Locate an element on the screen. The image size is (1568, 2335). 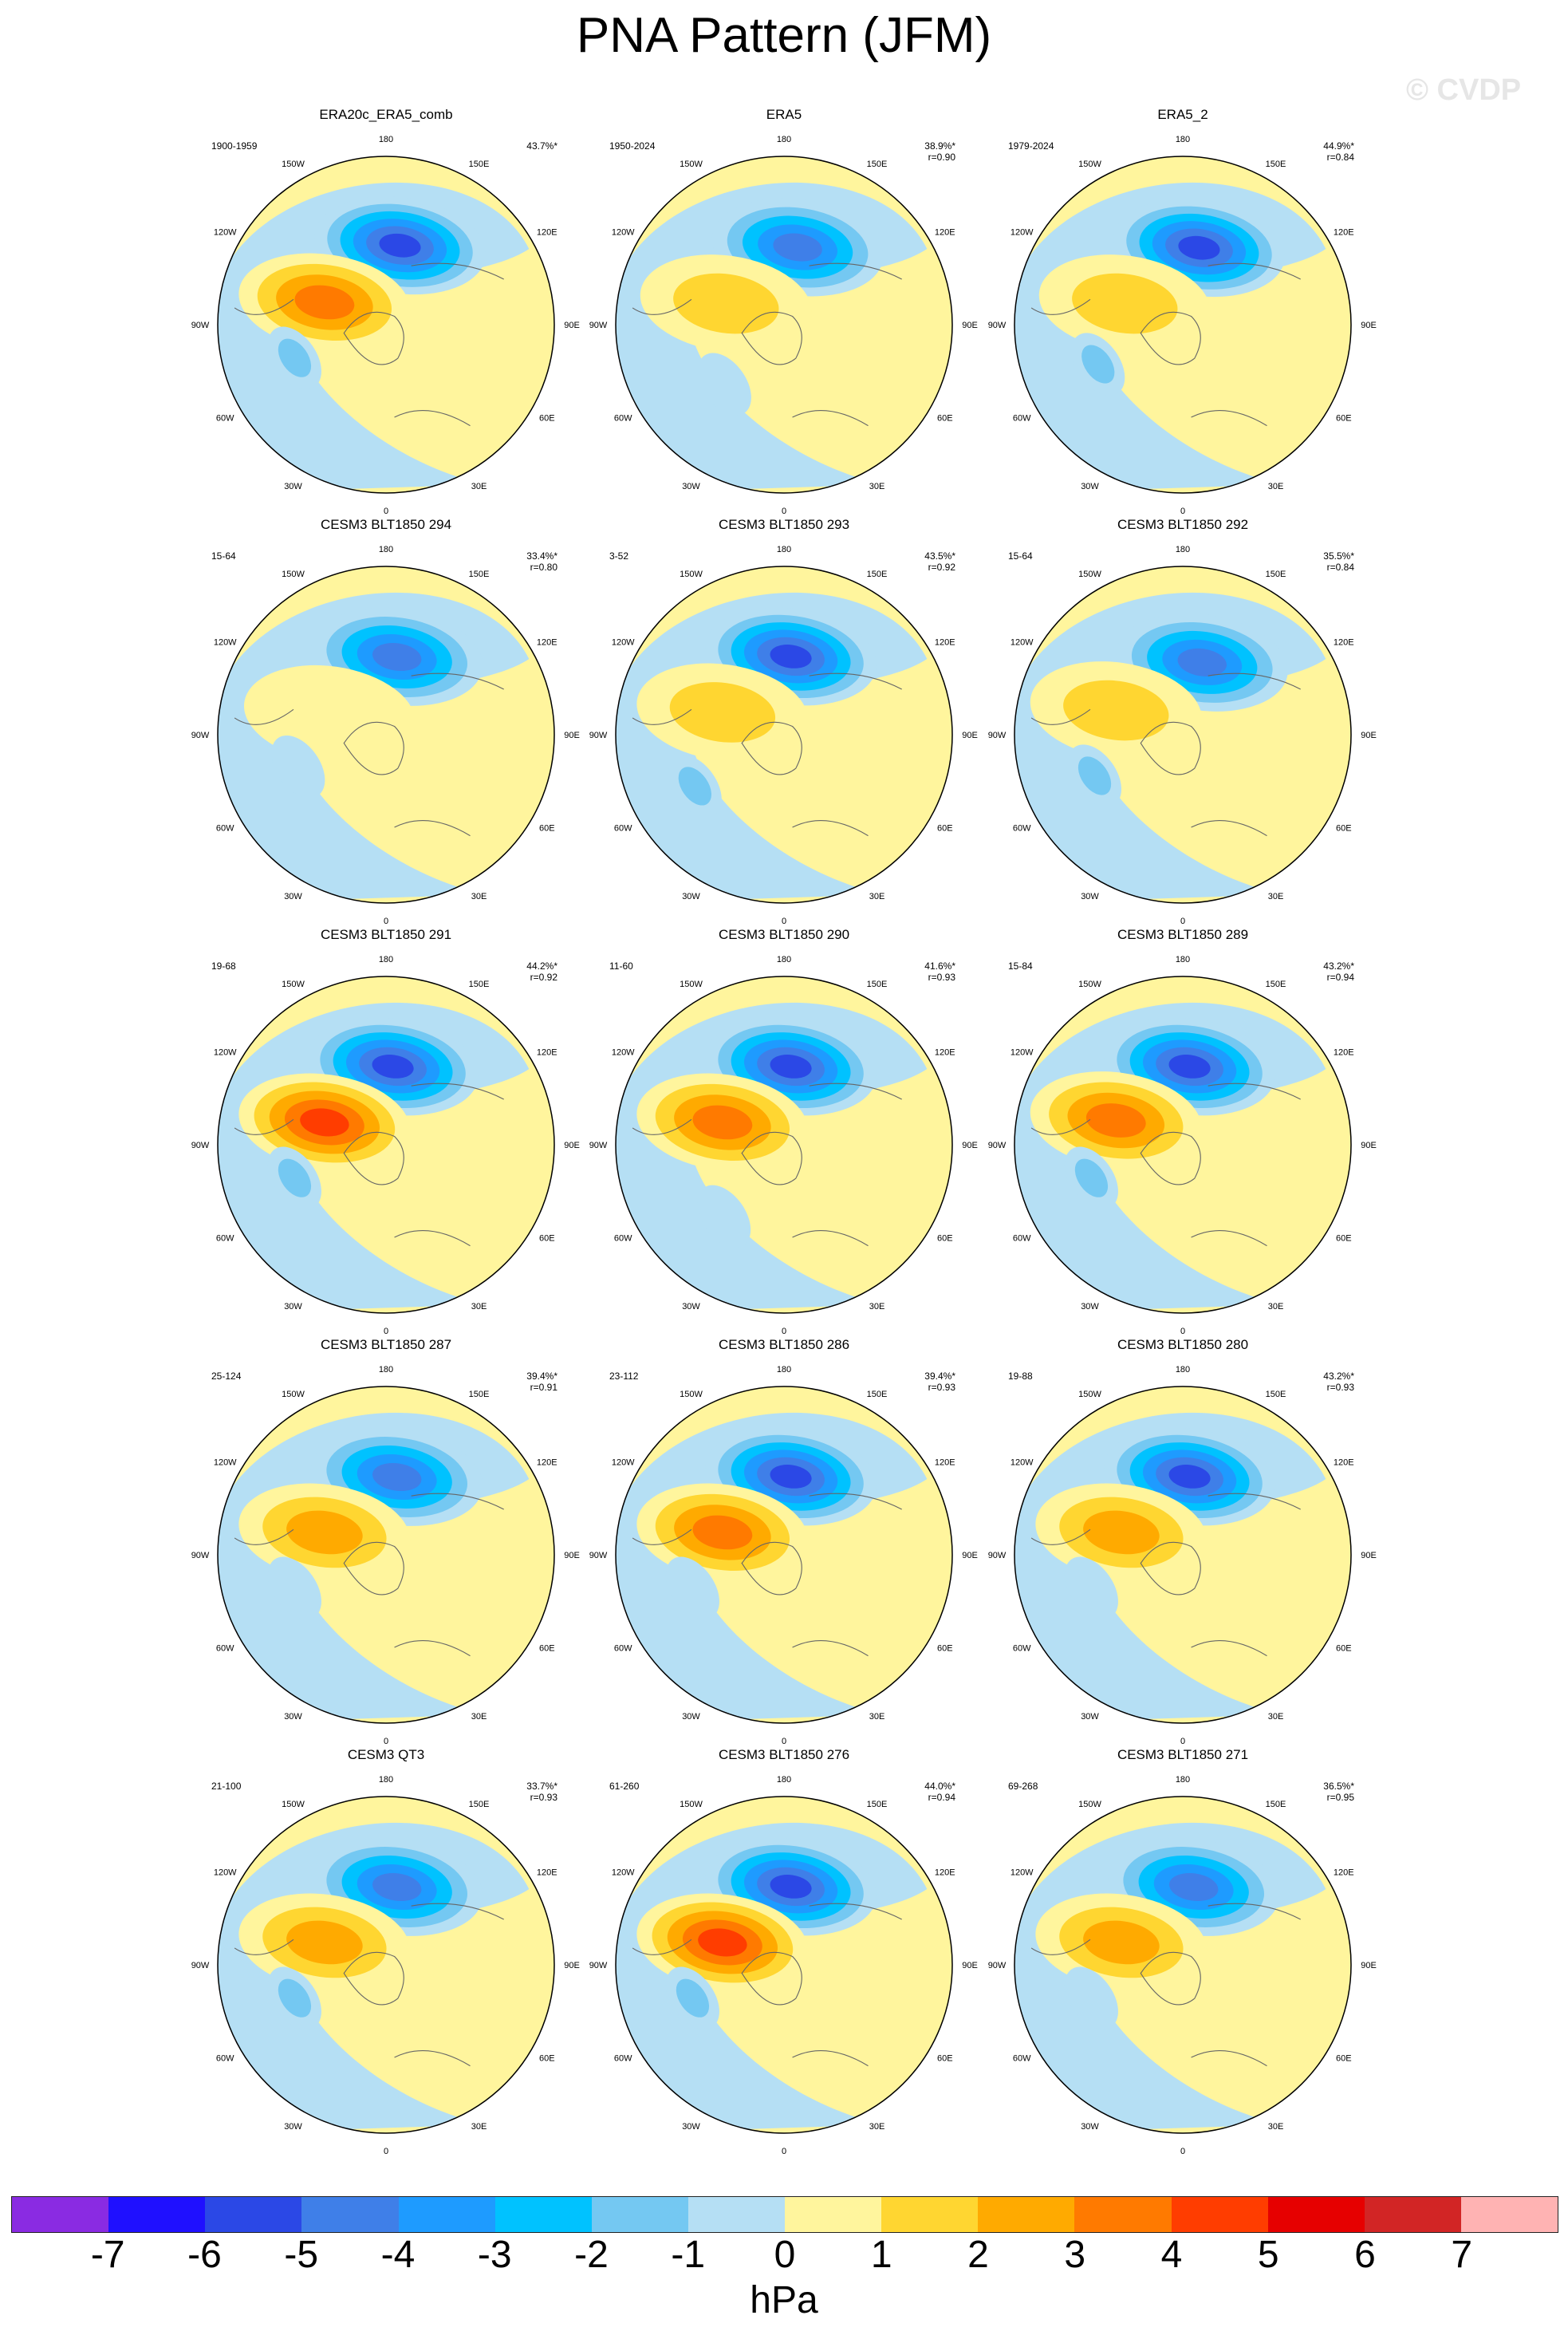
colorbar-tick: -5 is located at coordinates (301, 2255).